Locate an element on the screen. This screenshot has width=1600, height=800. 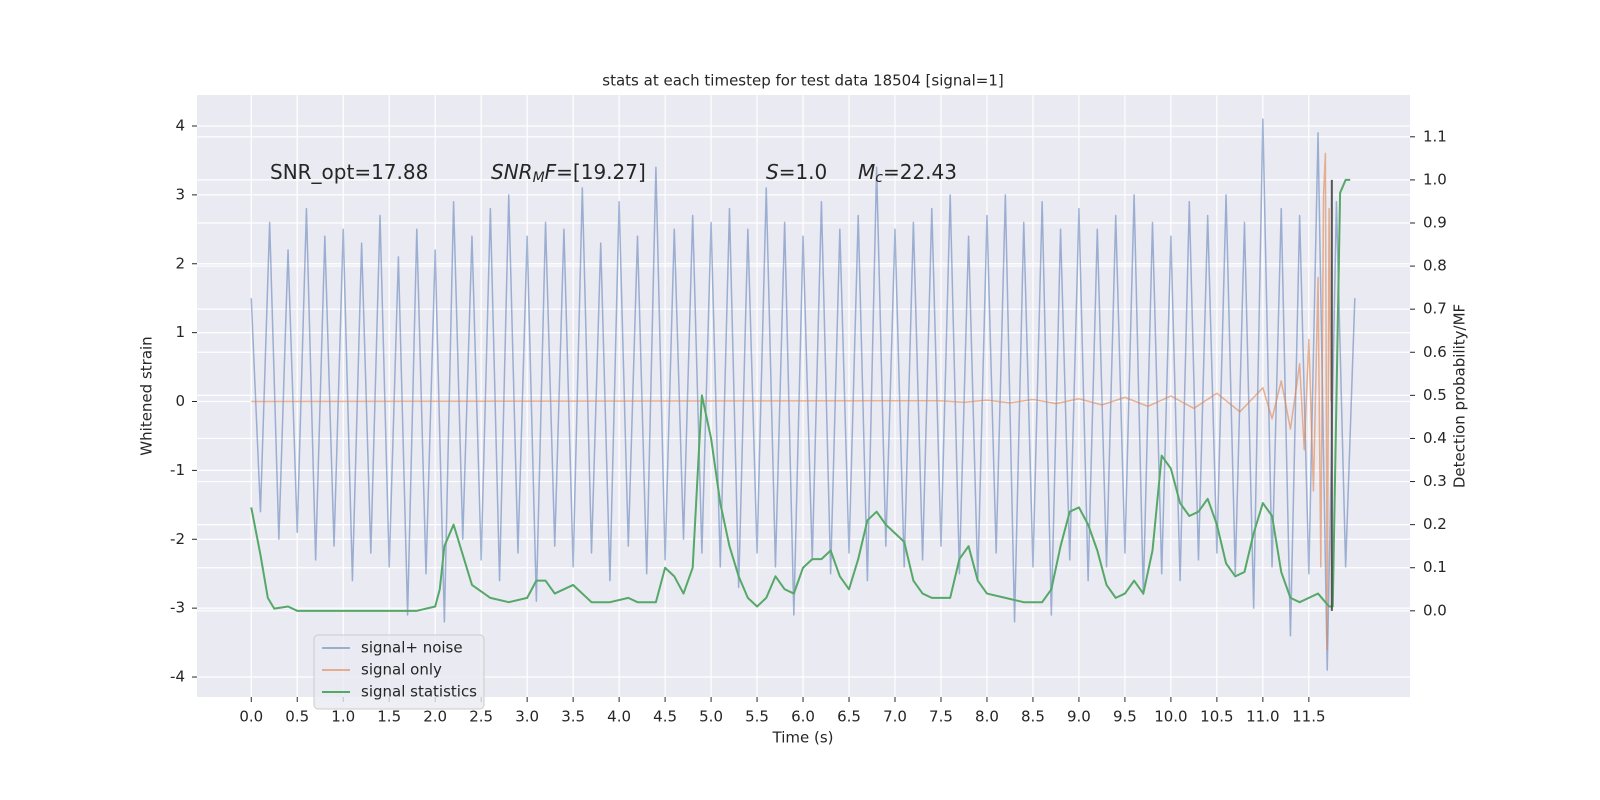
annotation: Mc=22.43 is located at coordinates (907, 173).